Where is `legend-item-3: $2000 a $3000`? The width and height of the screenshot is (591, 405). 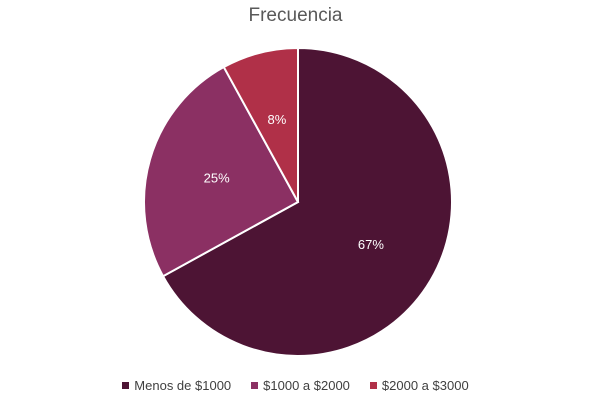 legend-item-3: $2000 a $3000 is located at coordinates (419, 385).